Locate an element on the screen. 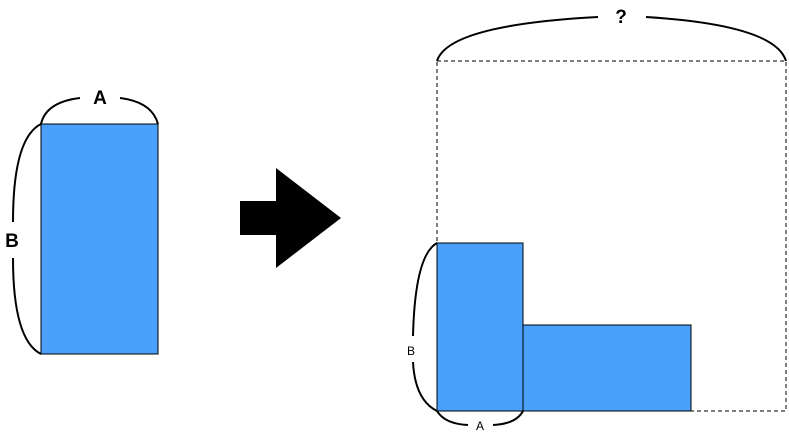 The width and height of the screenshot is (789, 438). horizontal-rectangle is located at coordinates (607, 368).